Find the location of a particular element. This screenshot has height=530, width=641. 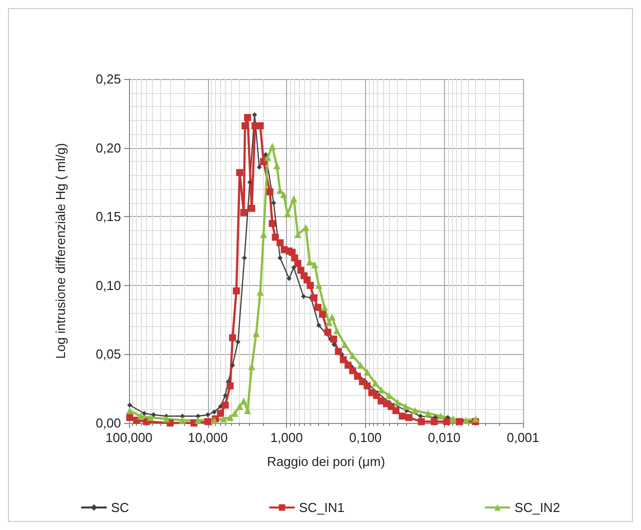

x-tick-label: 1,000 is located at coordinates (286, 437).